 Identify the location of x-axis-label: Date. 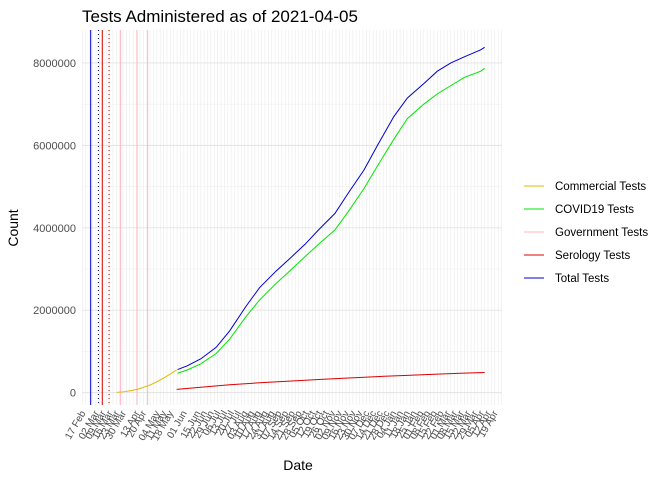
(298, 465).